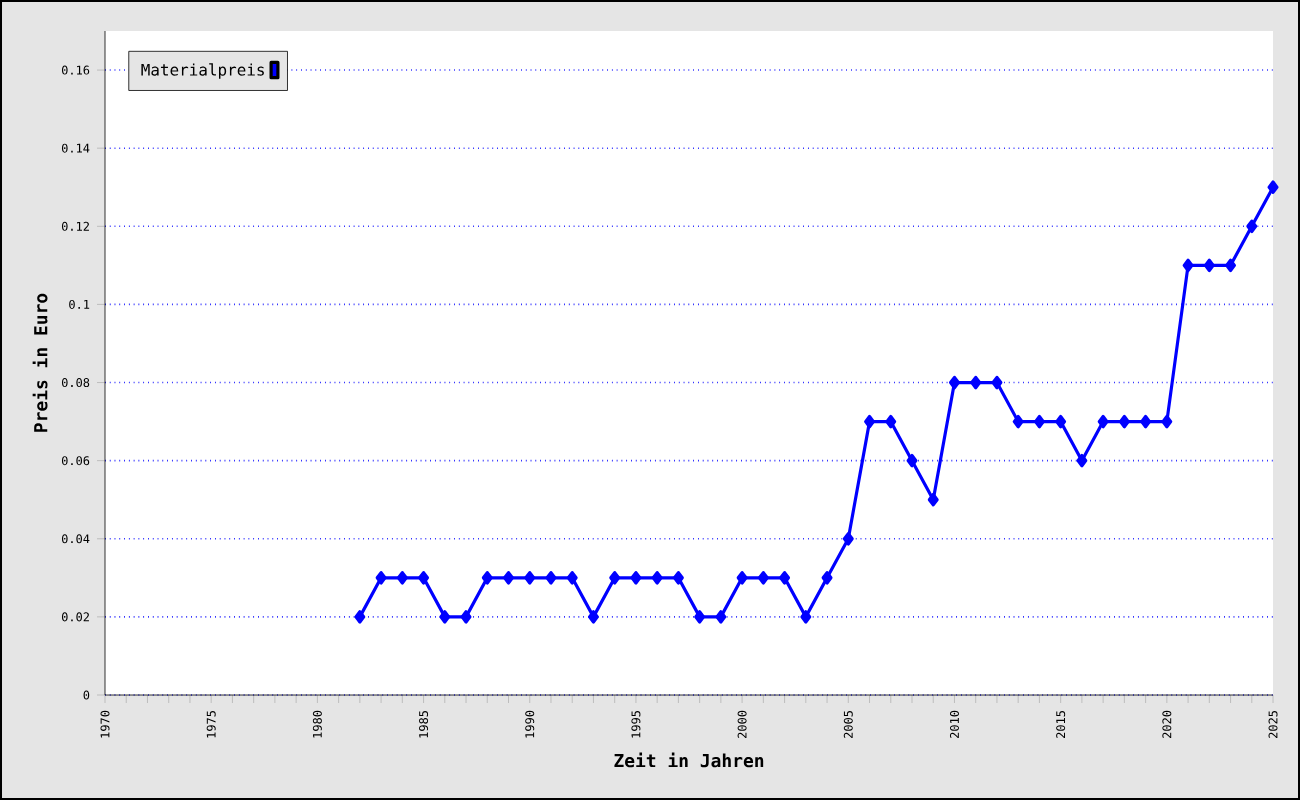 The image size is (1300, 800). Describe the element at coordinates (689, 760) in the screenshot. I see `x-axis-title: Zeit in Jahren` at that location.